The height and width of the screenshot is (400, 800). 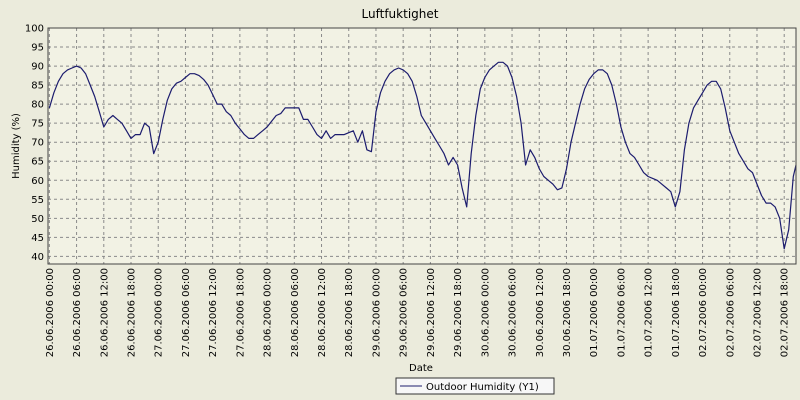 I want to click on y-tick-label: 85, so click(x=37, y=86).